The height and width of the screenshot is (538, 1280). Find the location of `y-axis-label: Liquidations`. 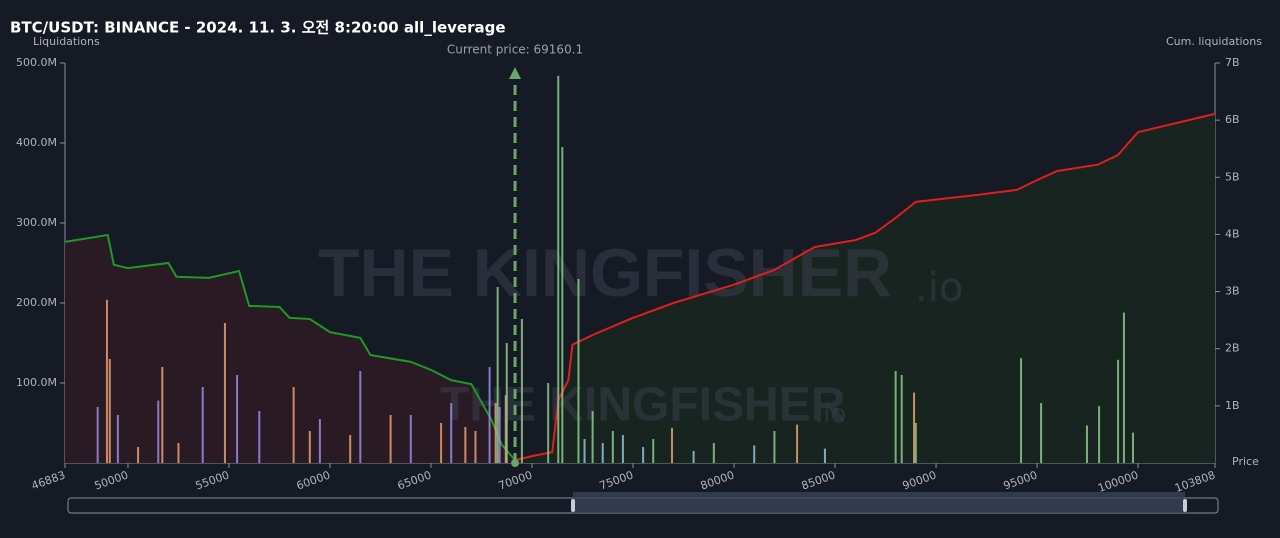

y-axis-label: Liquidations is located at coordinates (66, 41).